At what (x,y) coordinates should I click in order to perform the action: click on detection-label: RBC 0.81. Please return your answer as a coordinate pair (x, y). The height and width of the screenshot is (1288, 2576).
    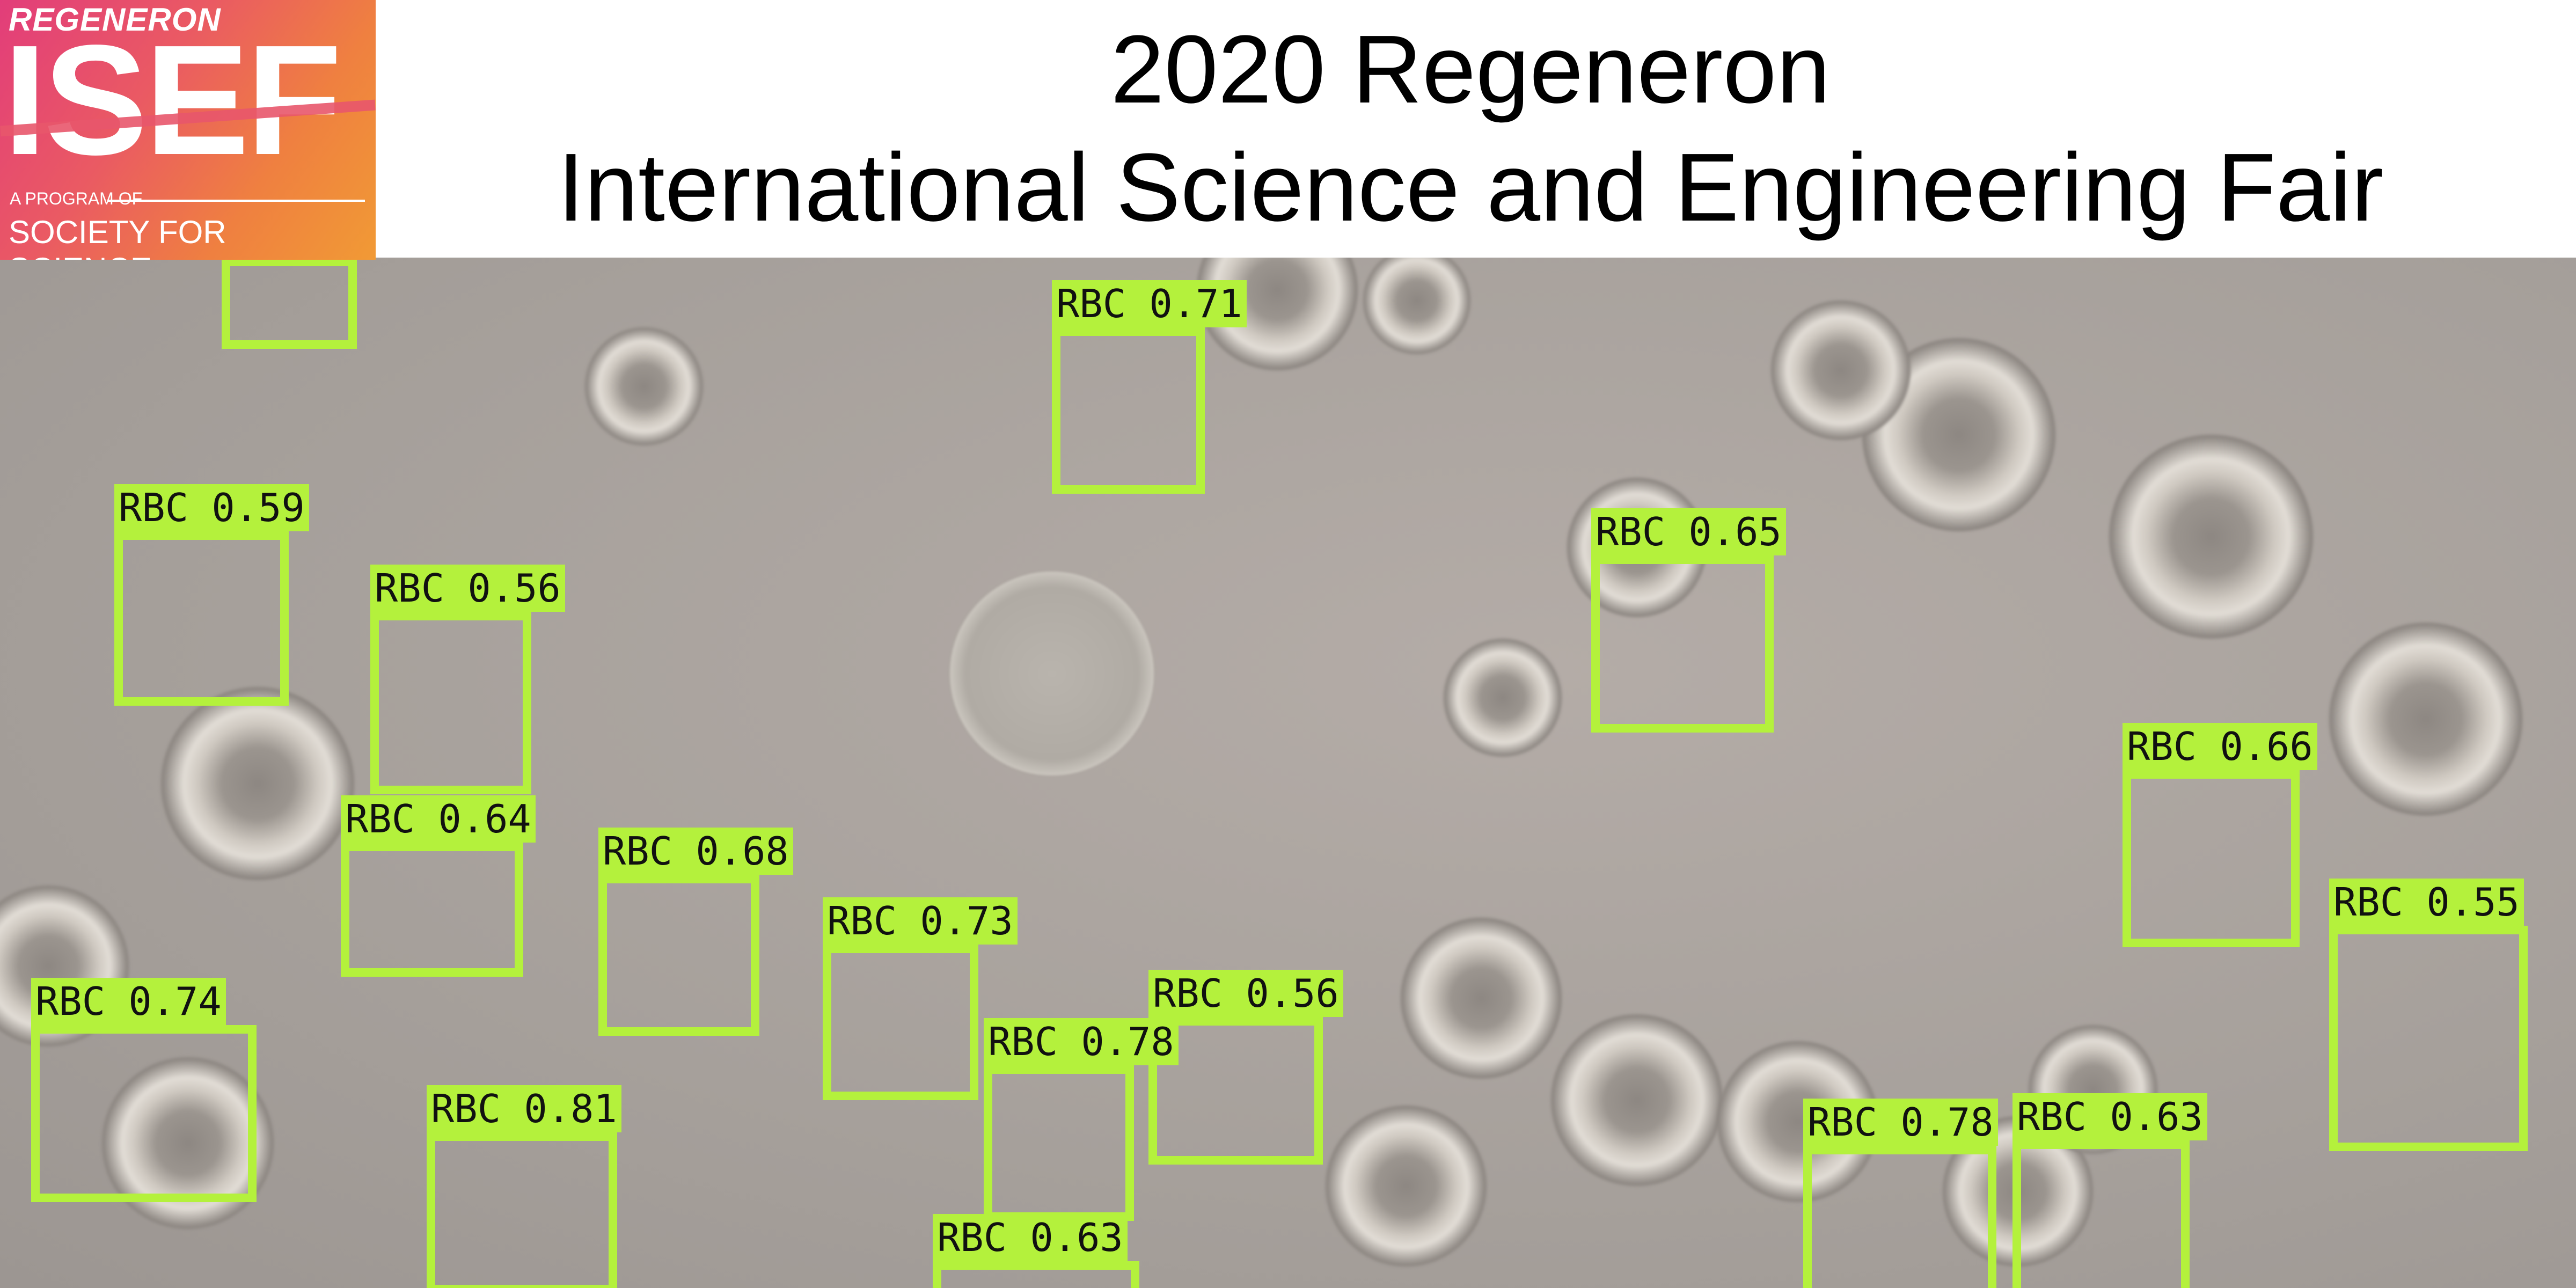
    Looking at the image, I should click on (524, 1108).